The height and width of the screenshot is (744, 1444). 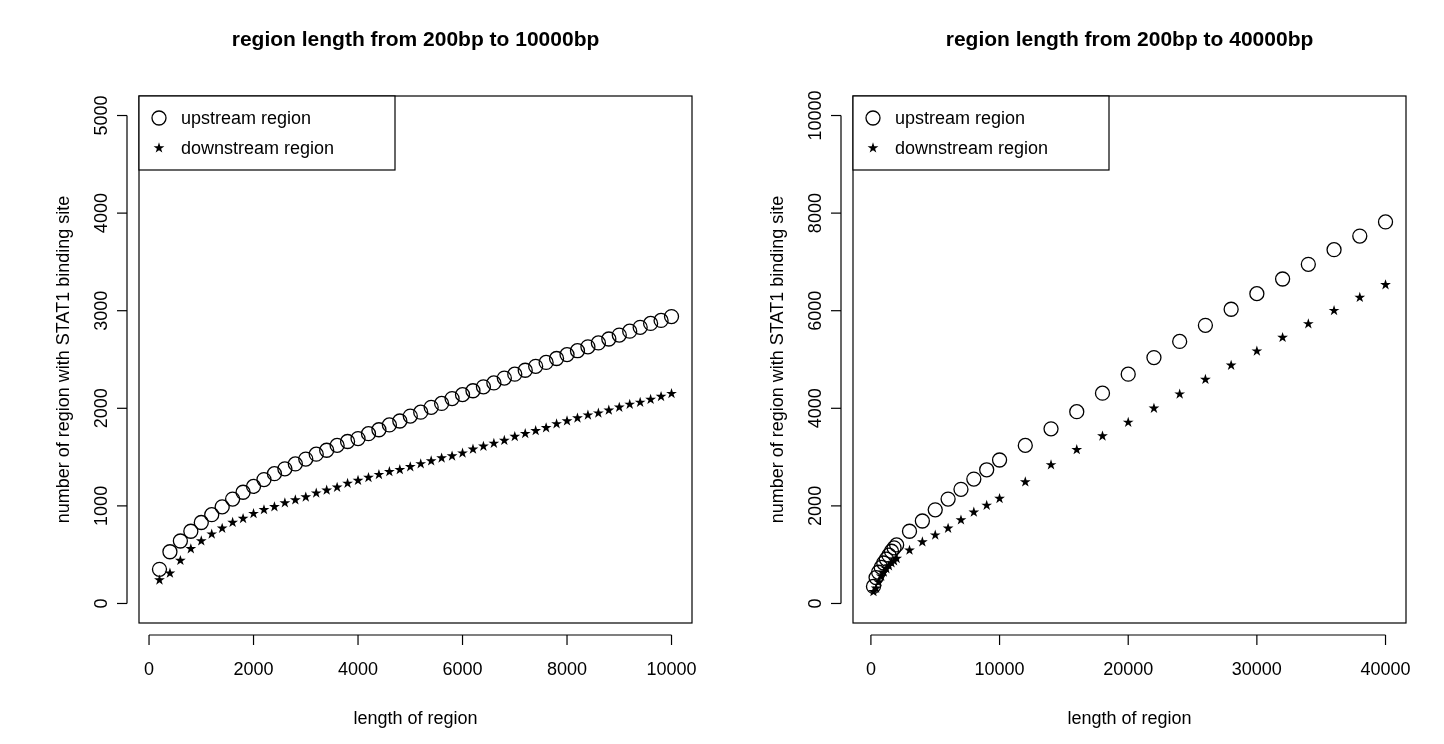 What do you see at coordinates (870, 669) in the screenshot?
I see `x-tick-label: 0` at bounding box center [870, 669].